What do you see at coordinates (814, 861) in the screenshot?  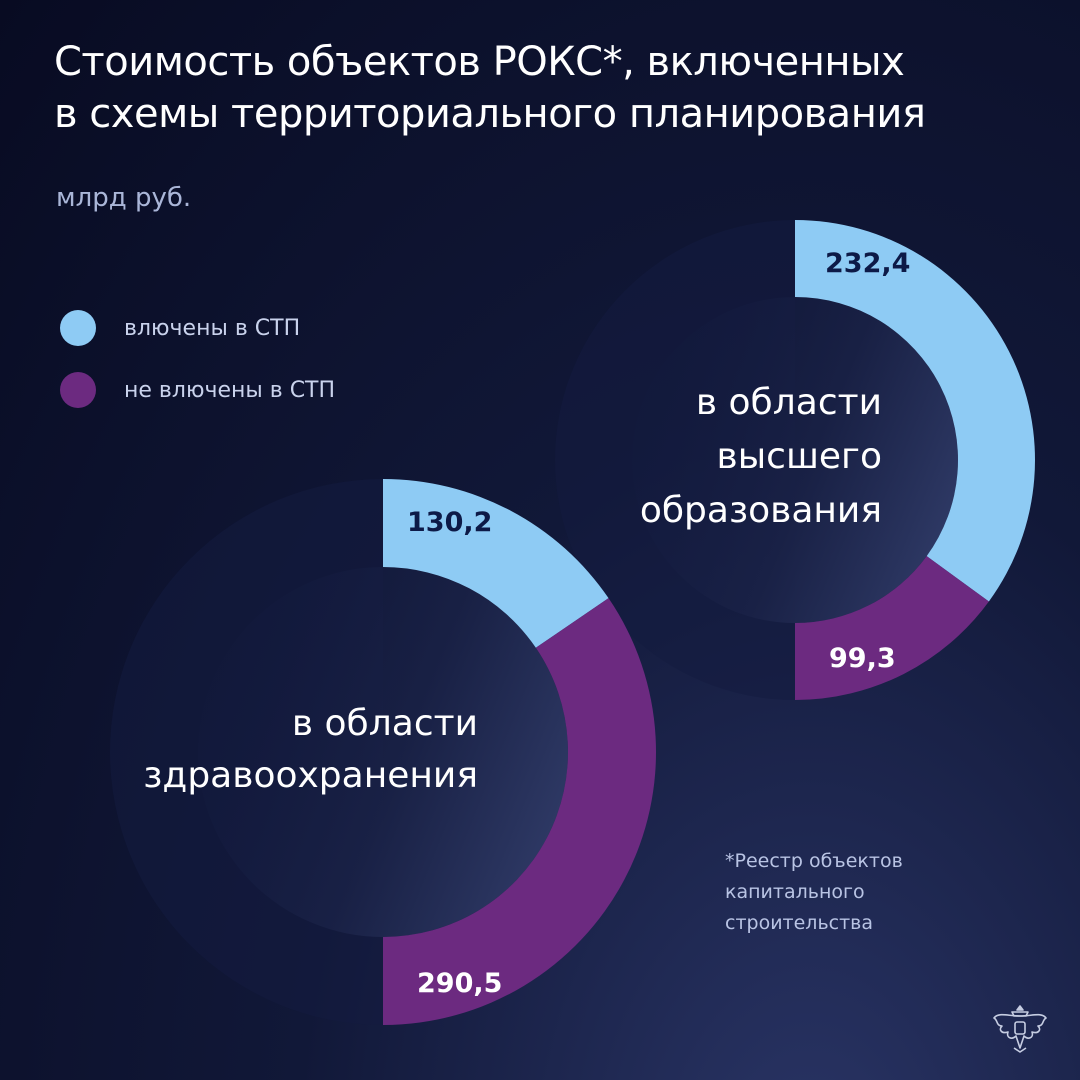 I see `footnote-line-1: *Реестр объектов` at bounding box center [814, 861].